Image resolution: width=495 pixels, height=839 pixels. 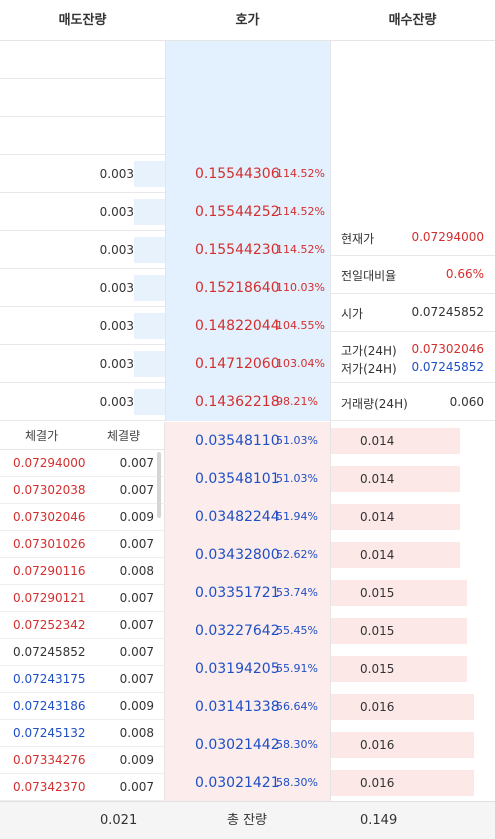 I want to click on bid-row: 0.03548110 51.03% 0.014, so click(x=330, y=441).